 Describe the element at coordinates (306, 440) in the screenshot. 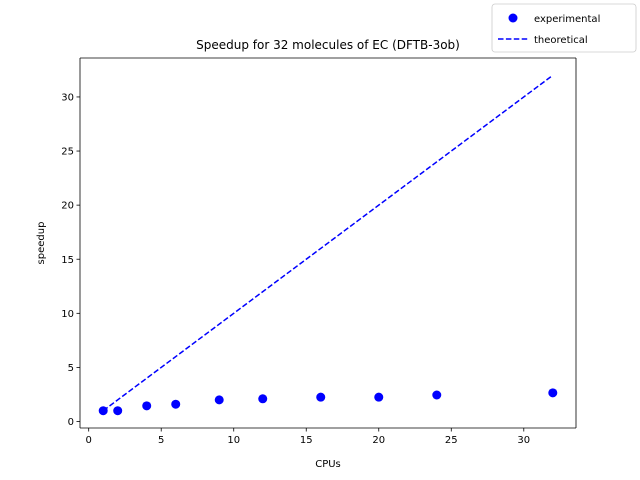

I see `x-tick-label: 15` at that location.